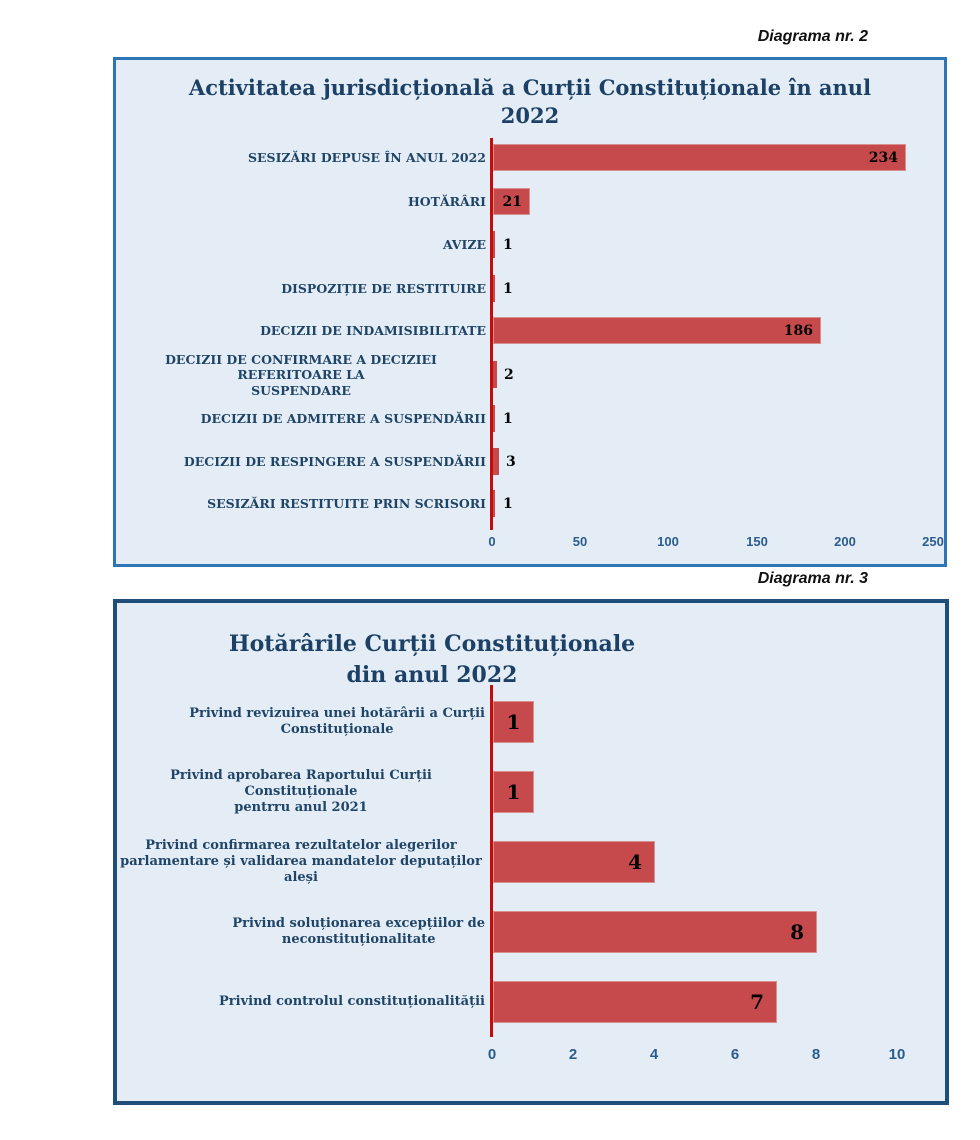 The height and width of the screenshot is (1140, 980). I want to click on chart-1-category-label: DECIZII DE INDAMISIBILITATE, so click(373, 331).